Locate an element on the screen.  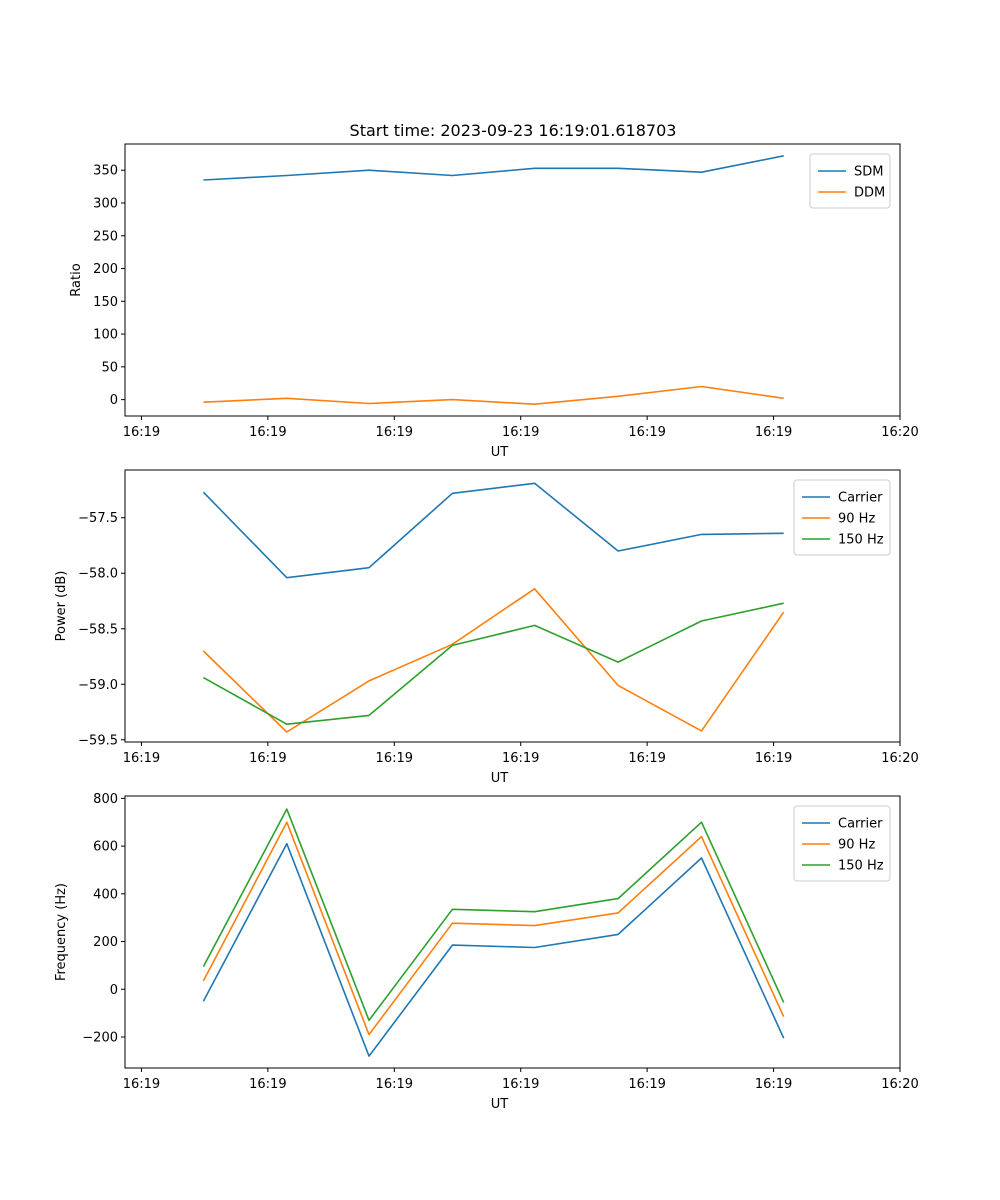
ratio-legend: SDM DDM is located at coordinates (850, 181).